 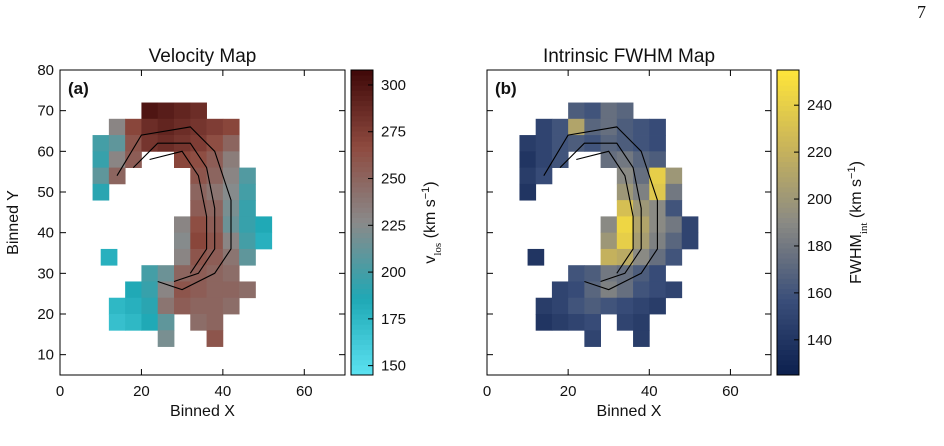 I want to click on colorbar-label: vlos (km s−1), so click(x=432, y=222).